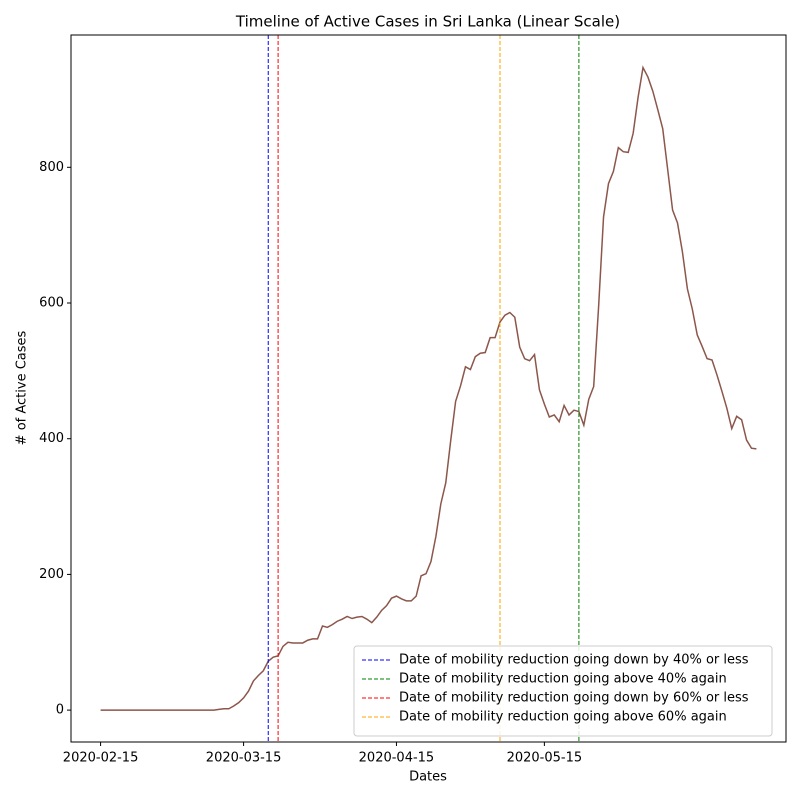 The height and width of the screenshot is (800, 800). Describe the element at coordinates (428, 777) in the screenshot. I see `x-axis-label: Dates` at that location.